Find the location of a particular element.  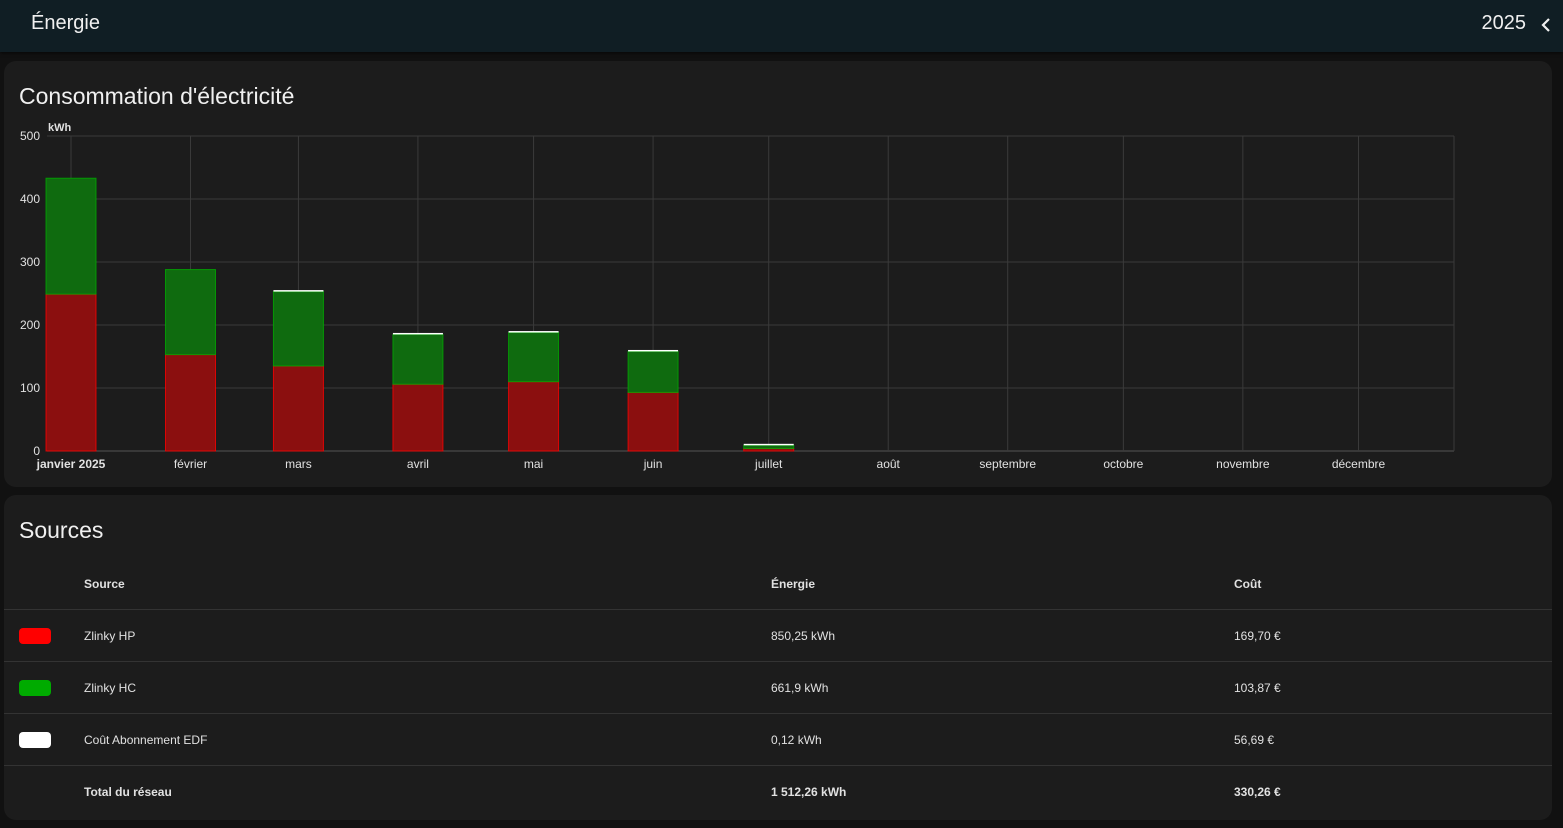

source-cost: 56,69 € is located at coordinates (1393, 739).